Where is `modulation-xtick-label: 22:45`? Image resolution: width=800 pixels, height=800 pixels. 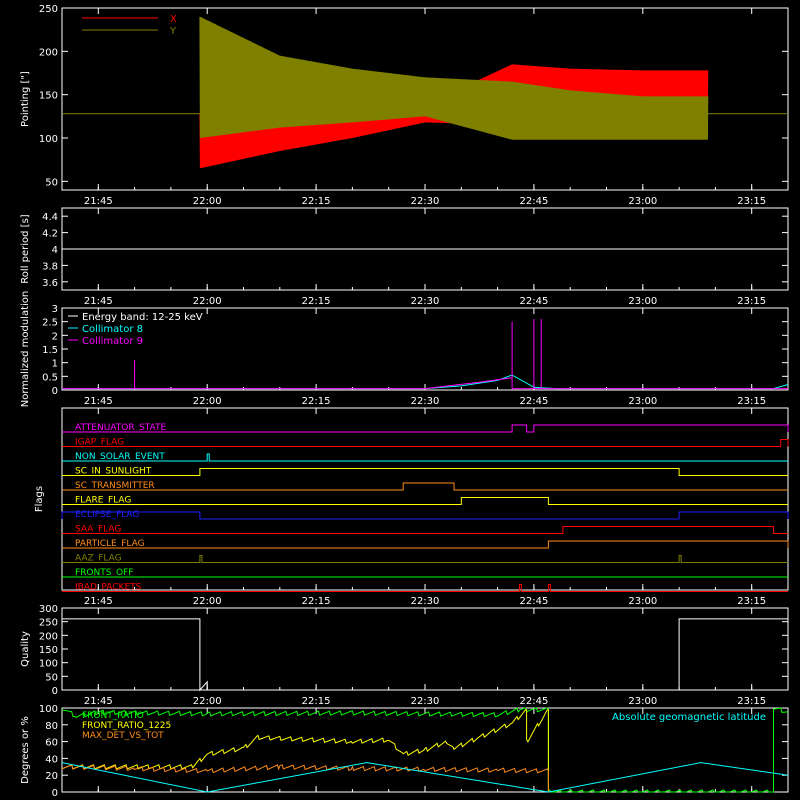 modulation-xtick-label: 22:45 is located at coordinates (533, 401).